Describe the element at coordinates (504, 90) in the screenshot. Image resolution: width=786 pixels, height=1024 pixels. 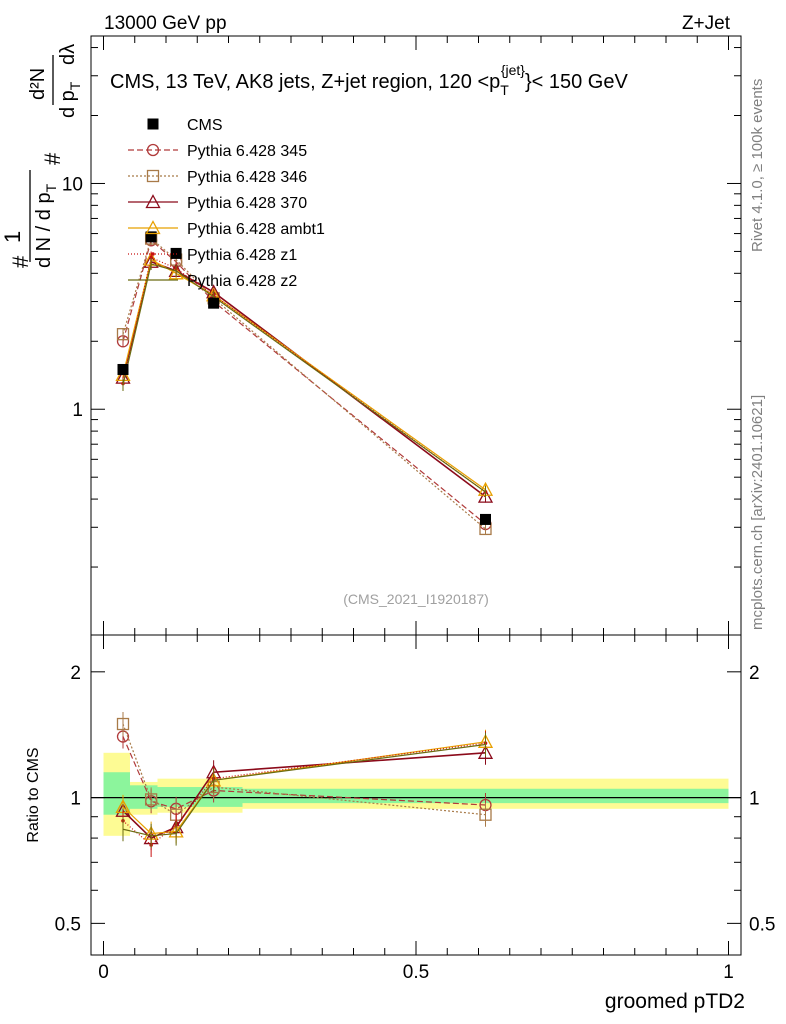
I see `plot-title-sub: T` at that location.